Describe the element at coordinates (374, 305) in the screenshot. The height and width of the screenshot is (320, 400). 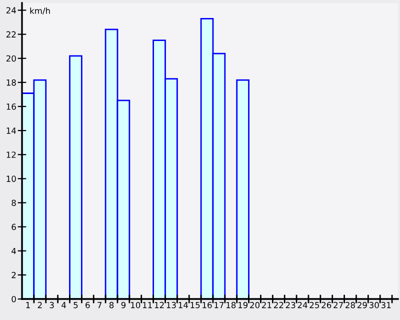
I see `x-tick-label: 30` at that location.